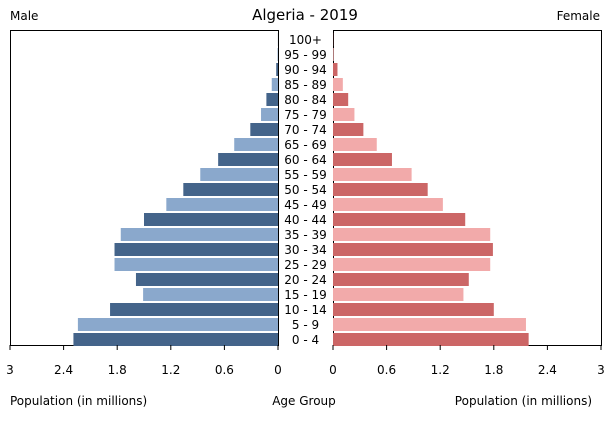  Describe the element at coordinates (78, 401) in the screenshot. I see `x-axis-label-male: Population (in millions)` at that location.